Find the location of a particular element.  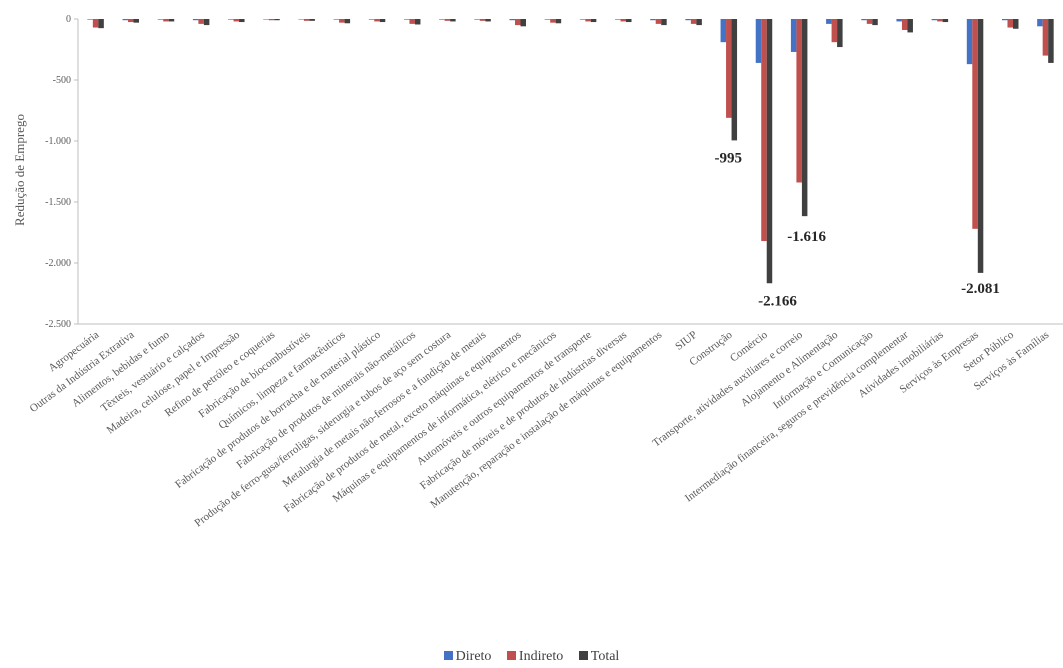

bar-direto-madeira-celulose-papel-e-impressao is located at coordinates (231, 19).